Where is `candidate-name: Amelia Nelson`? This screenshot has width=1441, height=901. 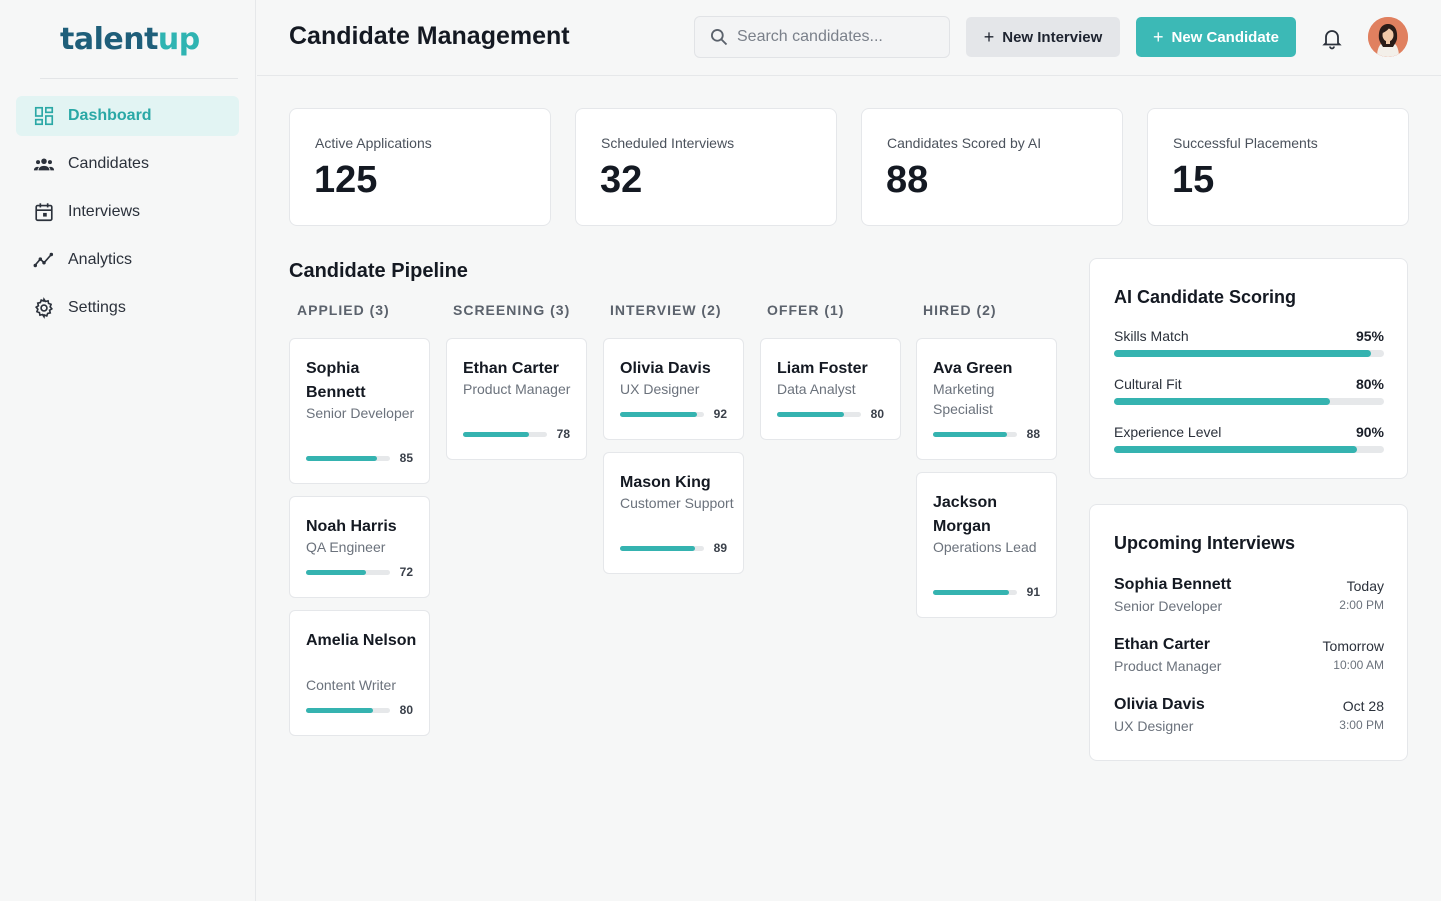 candidate-name: Amelia Nelson is located at coordinates (361, 640).